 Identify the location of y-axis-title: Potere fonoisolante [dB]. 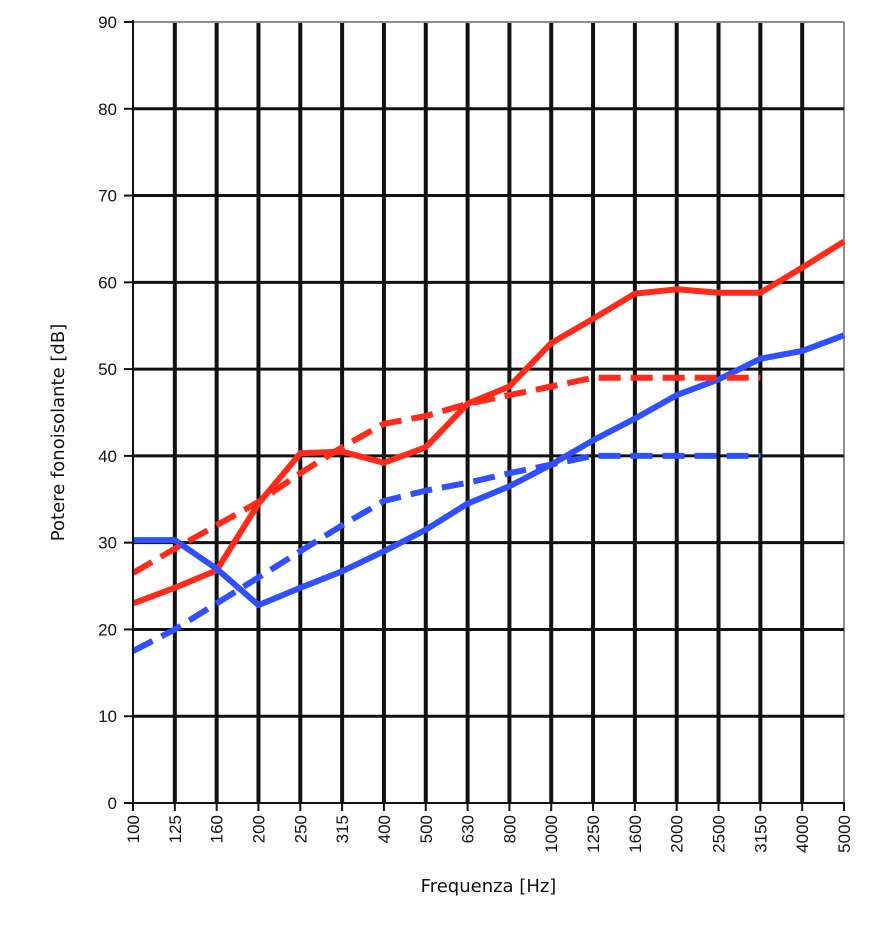
(58, 432).